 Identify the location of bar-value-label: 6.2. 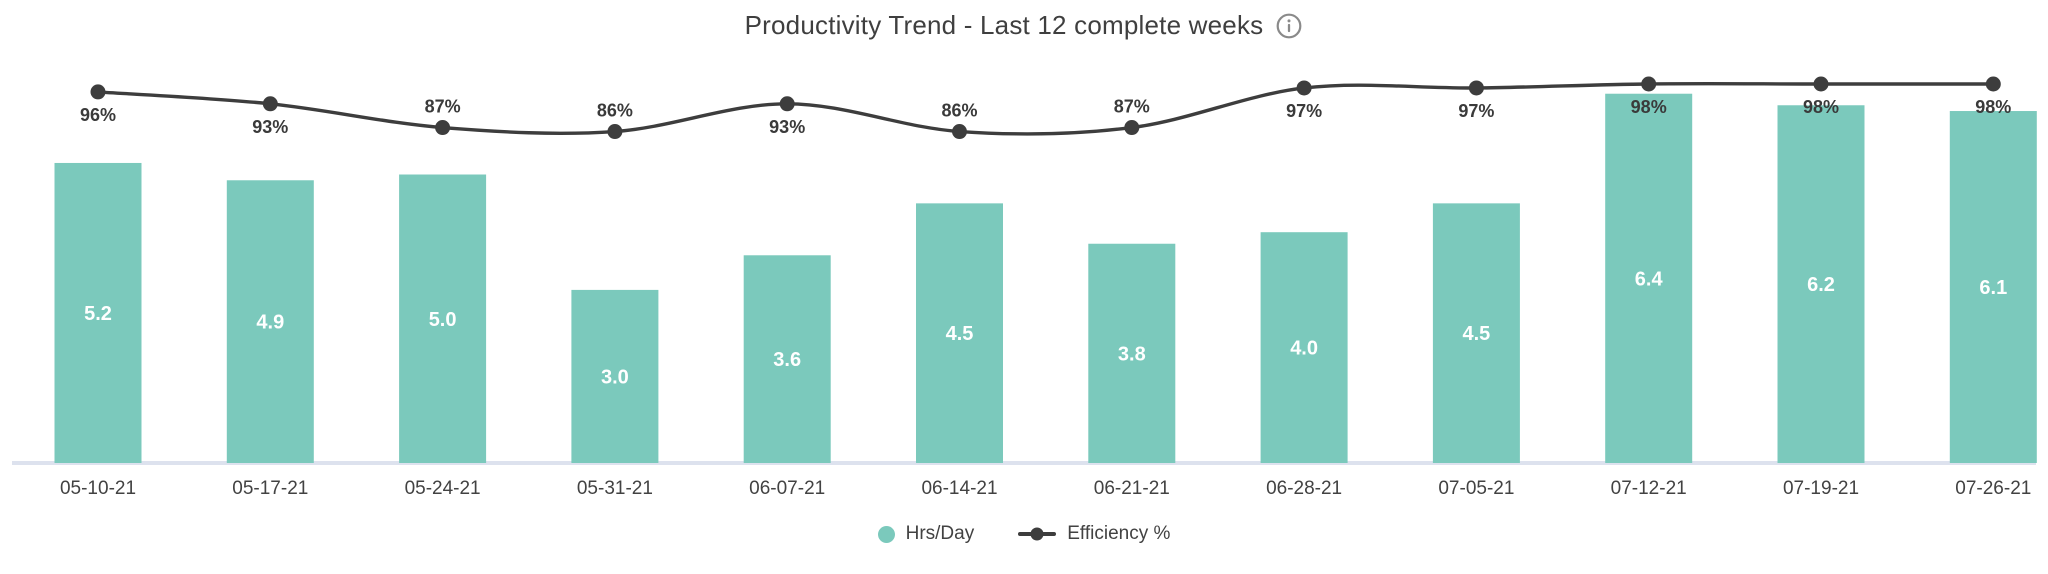
(1821, 285).